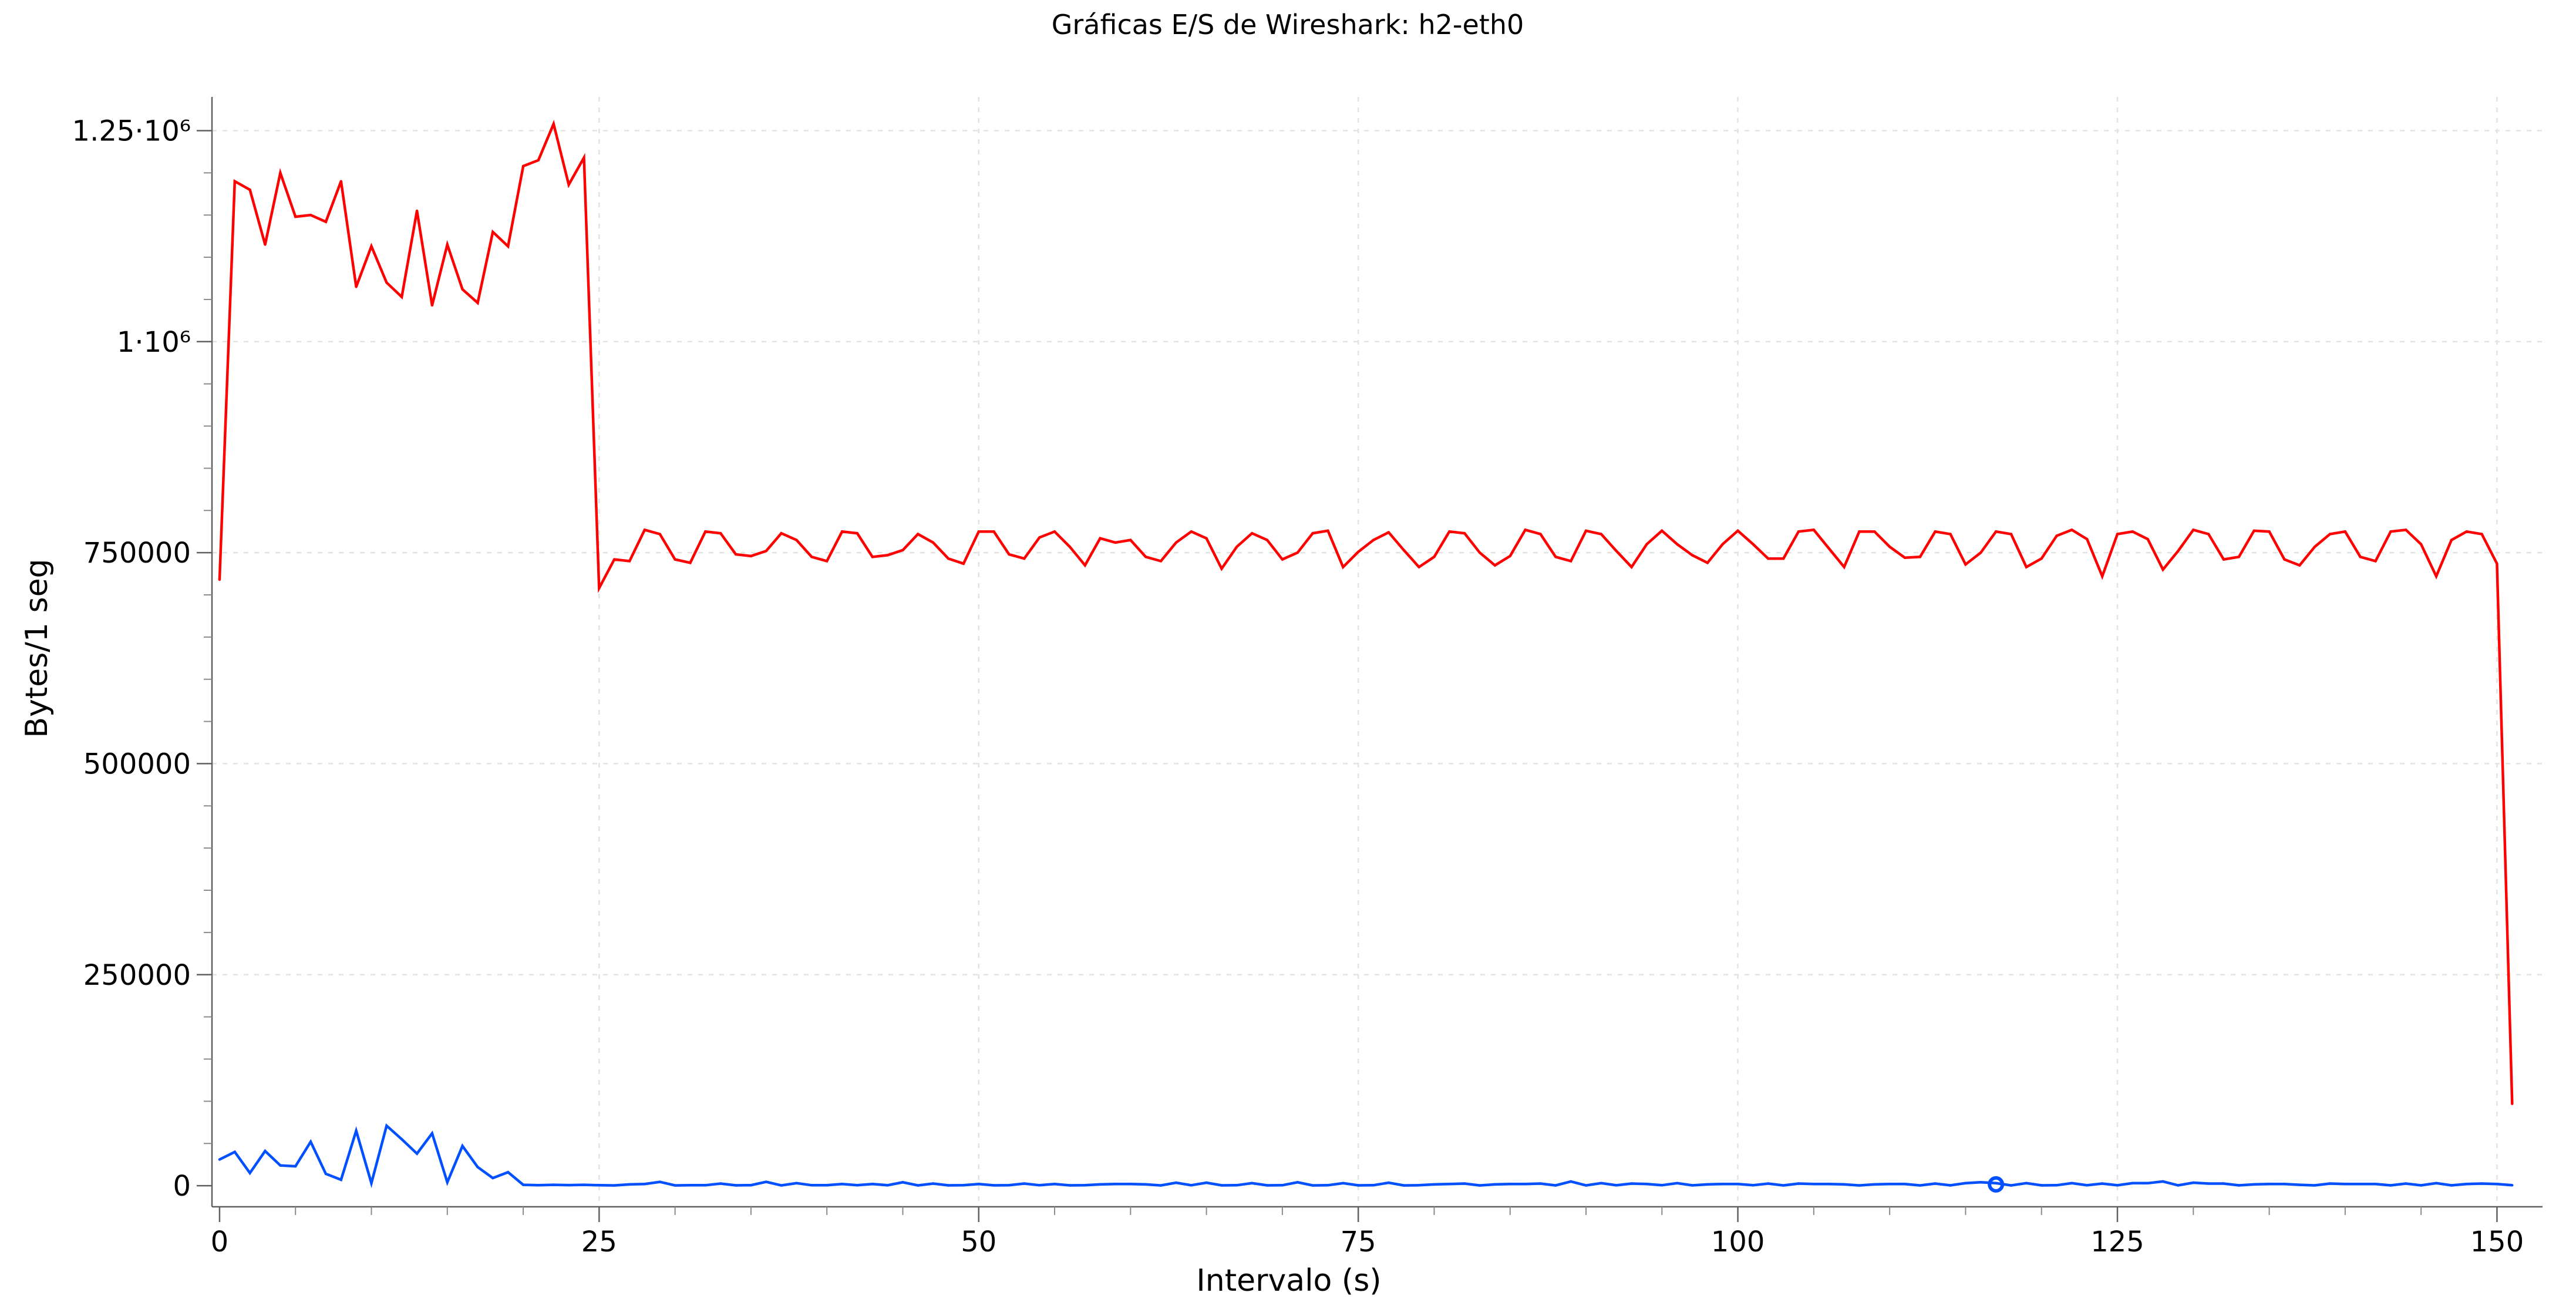 The width and height of the screenshot is (2576, 1316). I want to click on y-tick-label: 1.25·10⁶, so click(131, 131).